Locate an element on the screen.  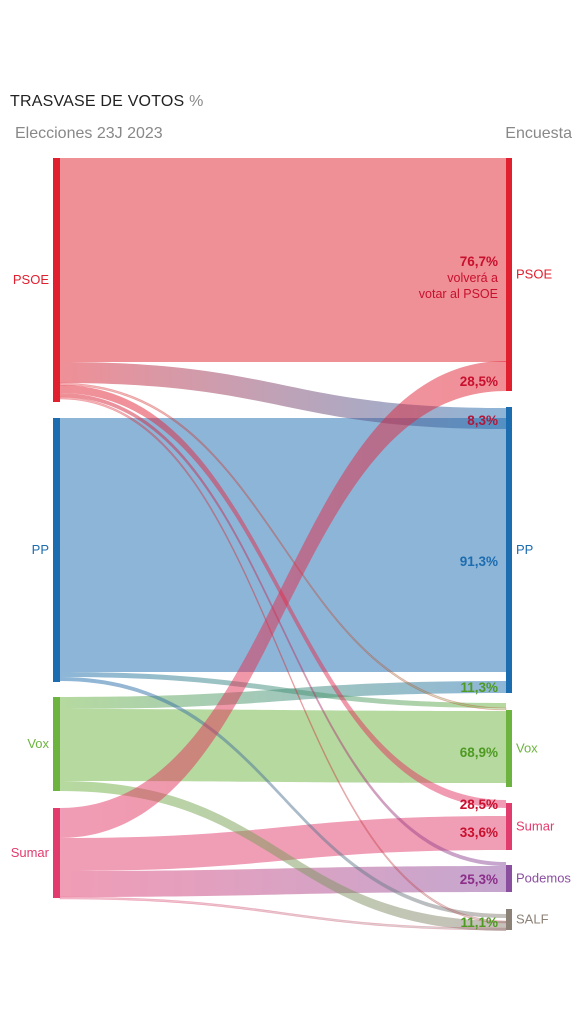
flow-value-vox-to-vox: 68,9% is located at coordinates (479, 752).